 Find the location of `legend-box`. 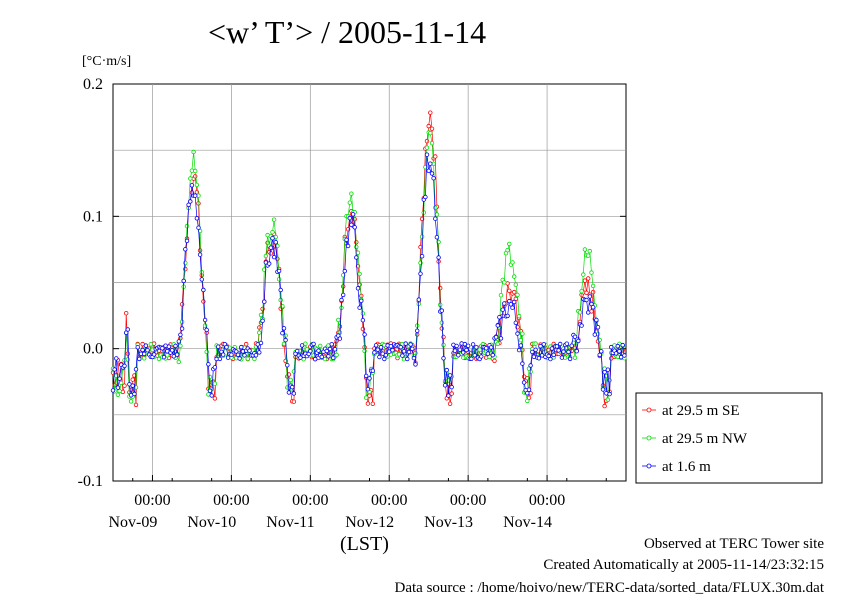

legend-box is located at coordinates (729, 438).